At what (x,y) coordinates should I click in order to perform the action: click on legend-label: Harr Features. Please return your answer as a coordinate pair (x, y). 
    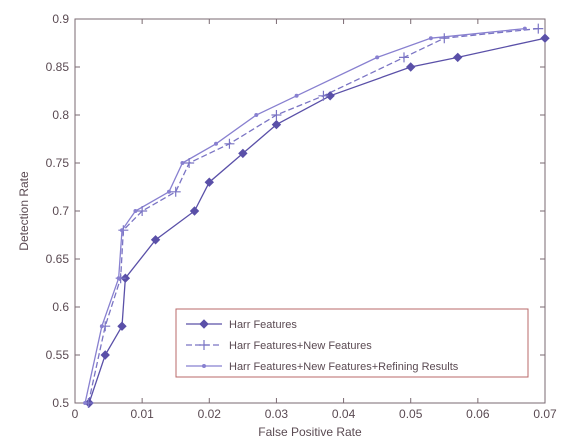
    Looking at the image, I should click on (263, 325).